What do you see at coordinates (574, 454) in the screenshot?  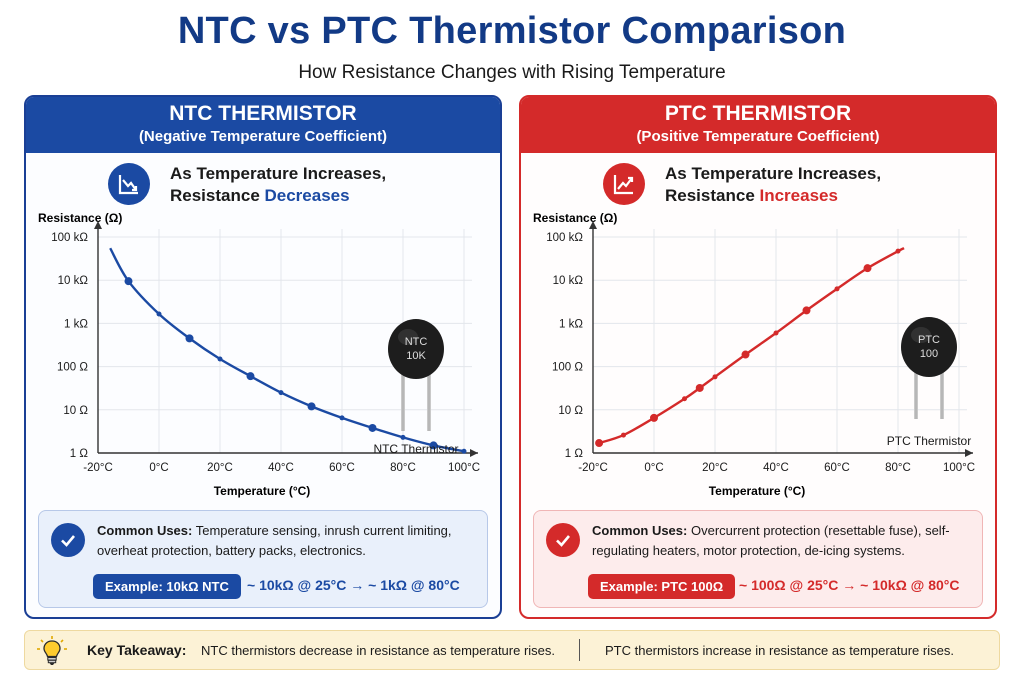 I see `ptc-y-tick-label: 1 Ω` at bounding box center [574, 454].